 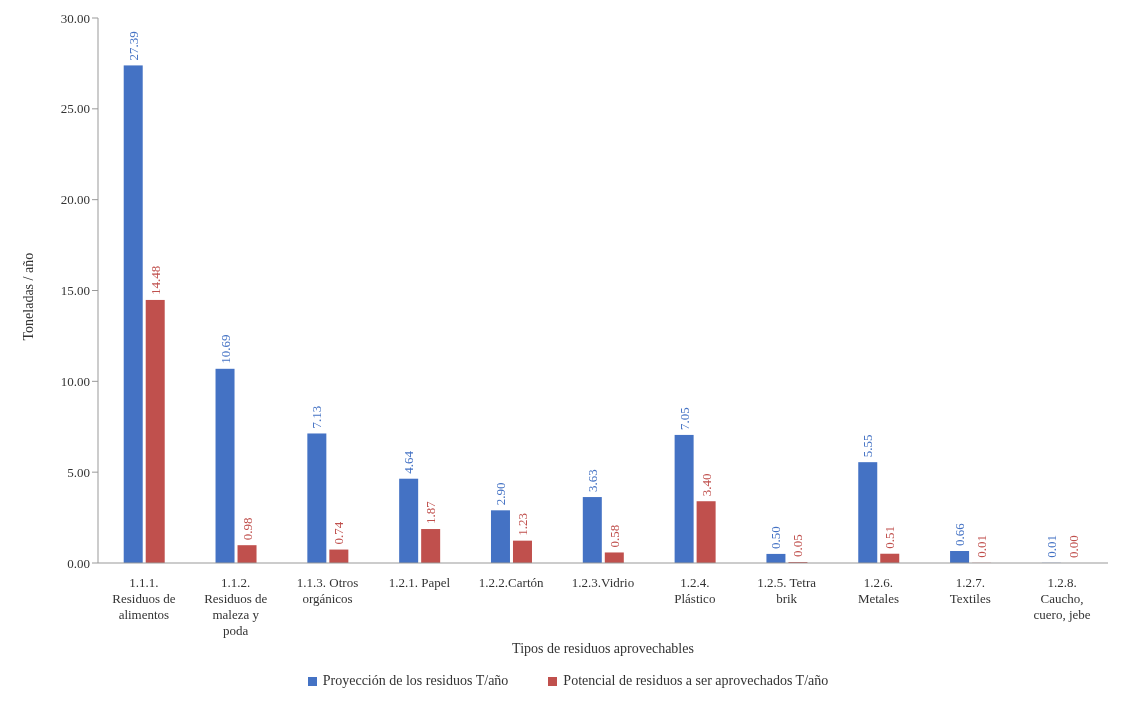 I want to click on data-label: 0.00, so click(x=1073, y=546).